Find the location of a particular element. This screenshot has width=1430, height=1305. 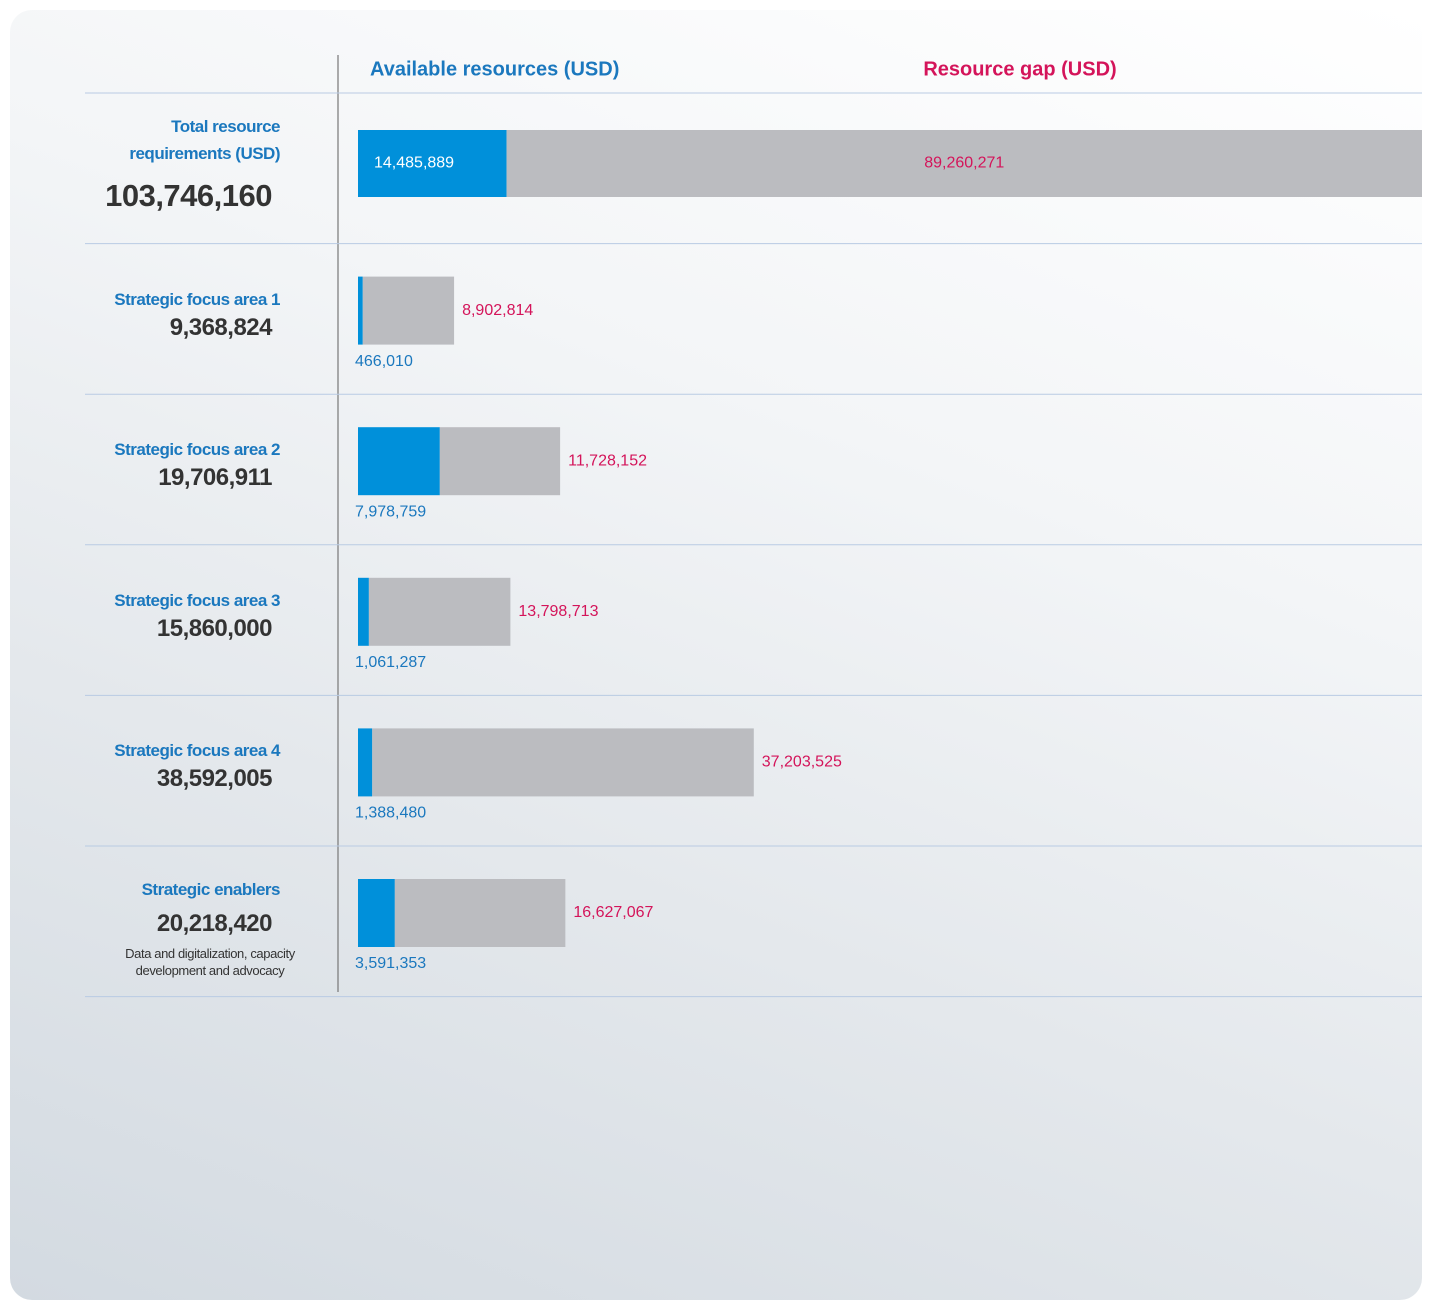

value-label: 16,627,067 is located at coordinates (613, 912).